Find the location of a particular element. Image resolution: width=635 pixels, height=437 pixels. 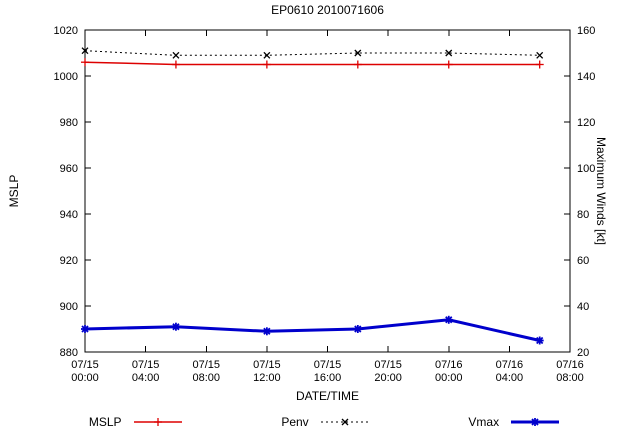

y-right-tick-label: 100 is located at coordinates (586, 169).